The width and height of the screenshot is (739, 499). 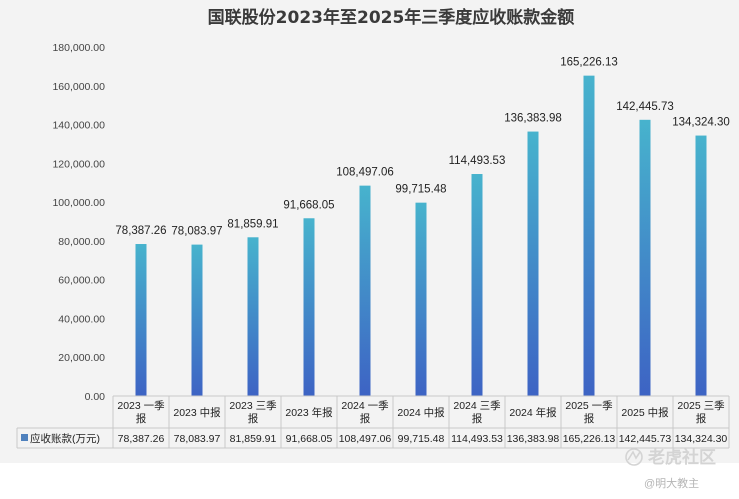 I want to click on legend-label: 应收账款(万元), so click(x=65, y=438).